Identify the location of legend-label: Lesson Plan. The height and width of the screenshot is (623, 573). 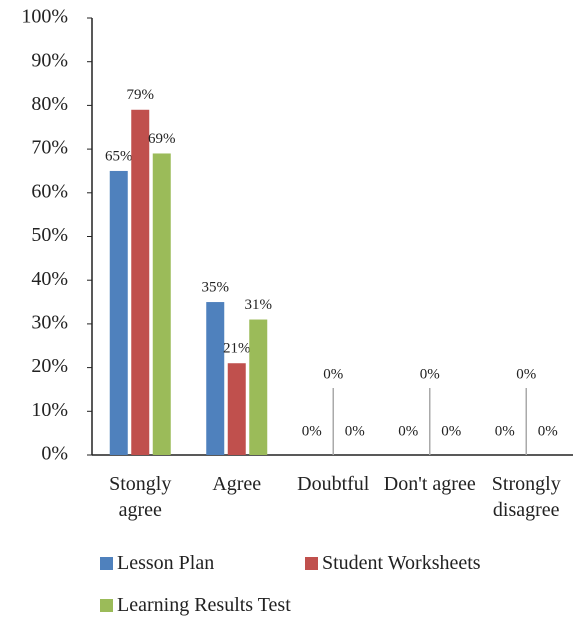
(166, 563).